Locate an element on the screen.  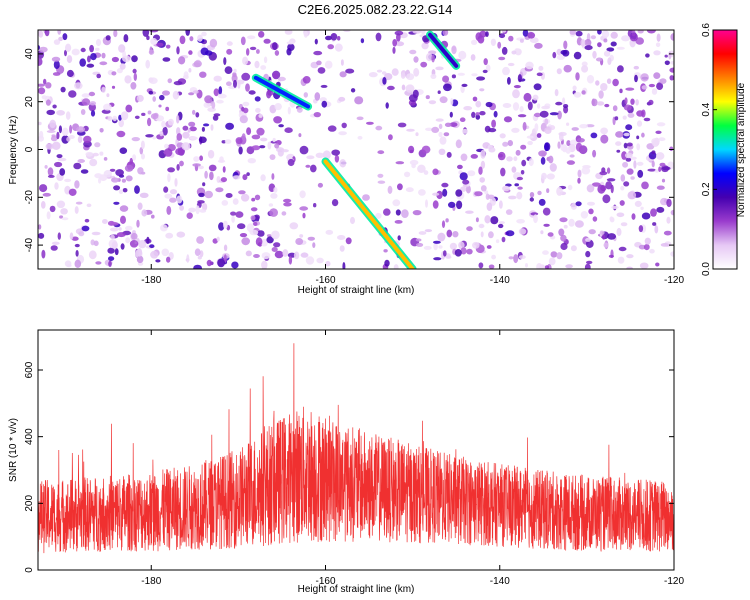
y-tick-label: 0 is located at coordinates (29, 149).